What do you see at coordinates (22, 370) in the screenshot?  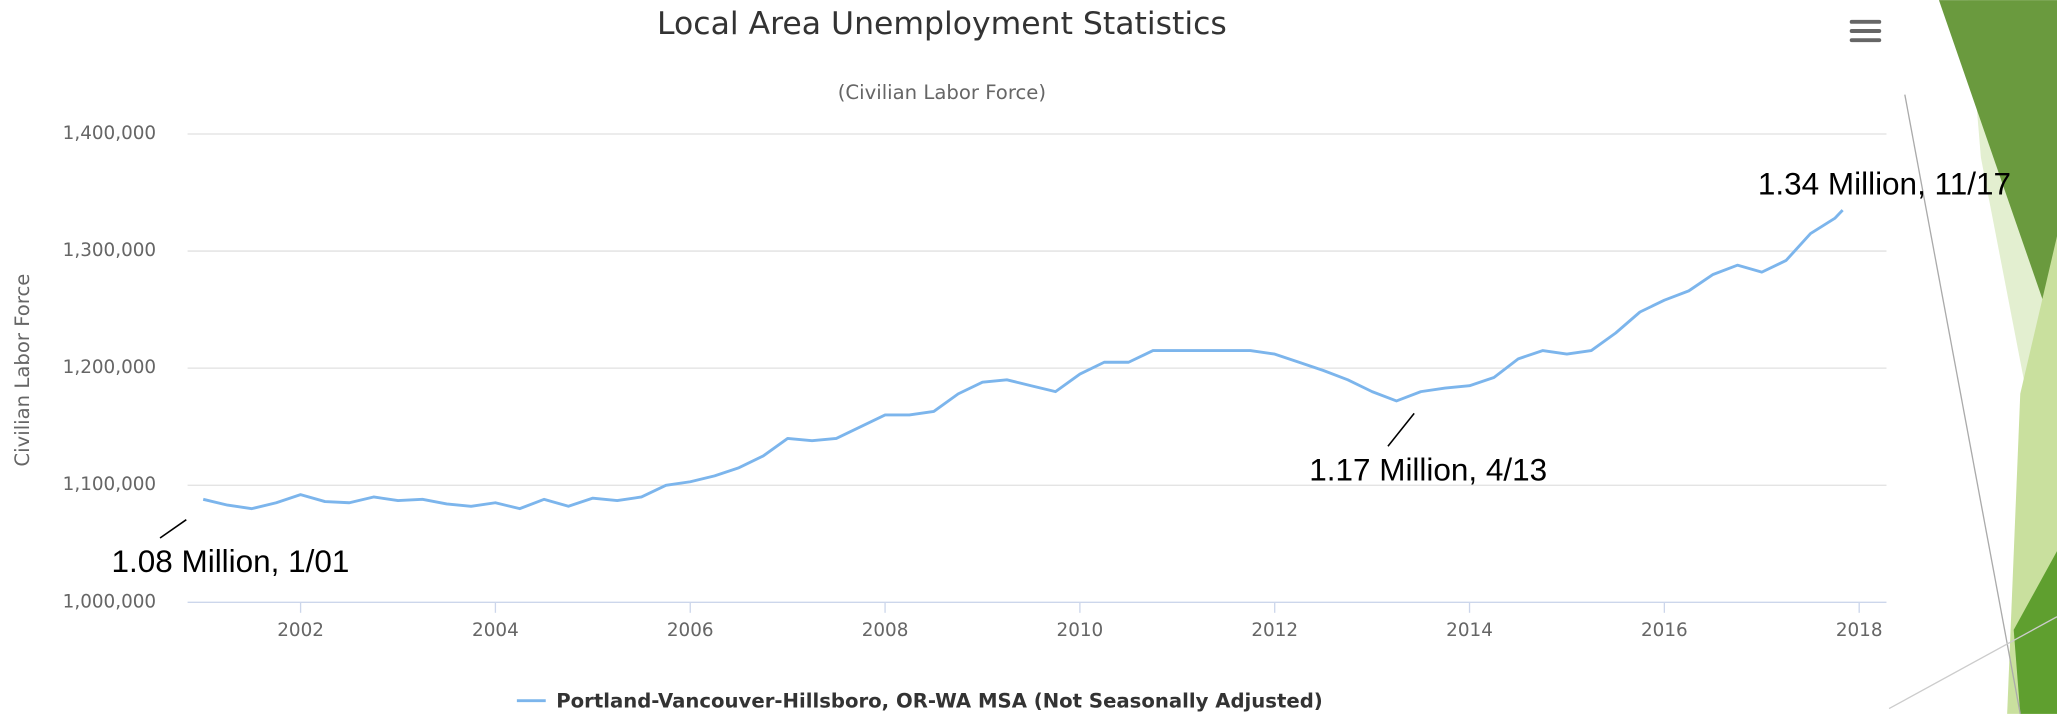 I see `y-axis-title: Civilian Labor Force` at bounding box center [22, 370].